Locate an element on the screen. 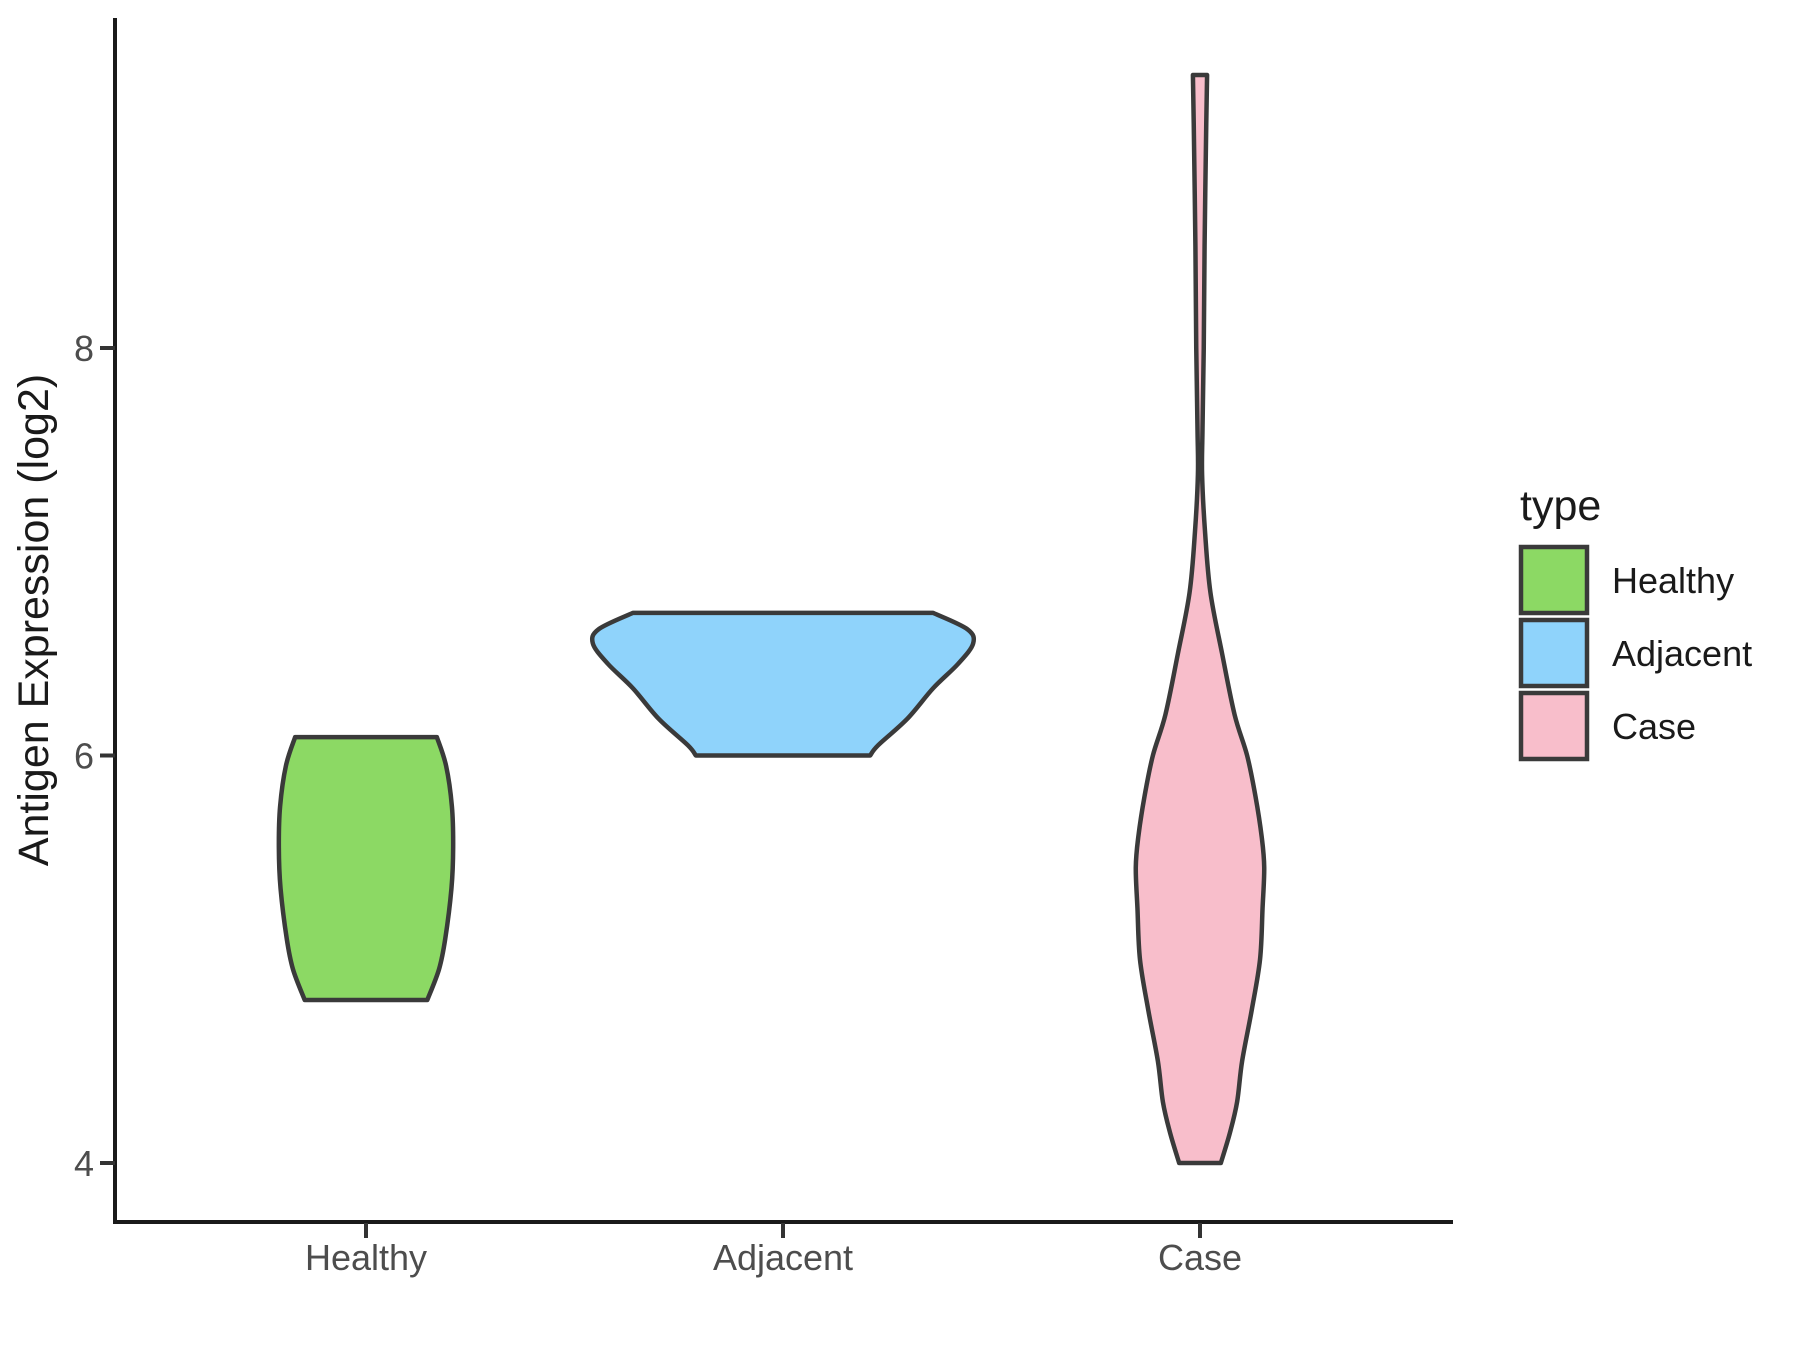  legend-swatch-case is located at coordinates (1554, 726).